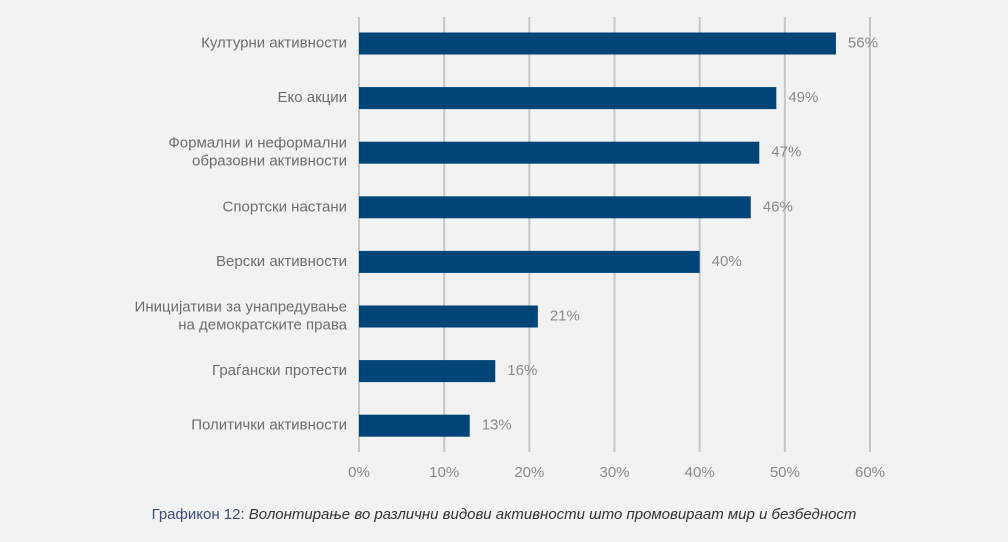  I want to click on data-label: 56%, so click(863, 42).